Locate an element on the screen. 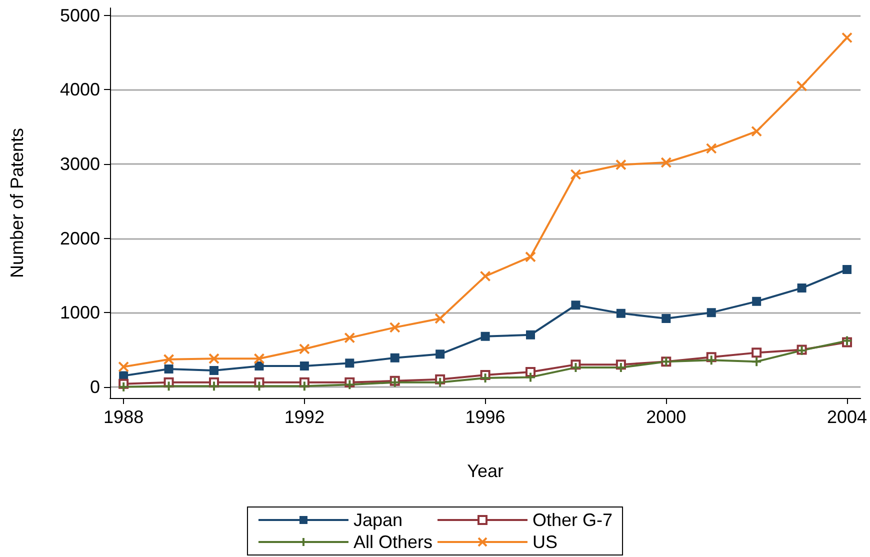 Image resolution: width=870 pixels, height=557 pixels. x-tick-label: 2004 is located at coordinates (847, 417).